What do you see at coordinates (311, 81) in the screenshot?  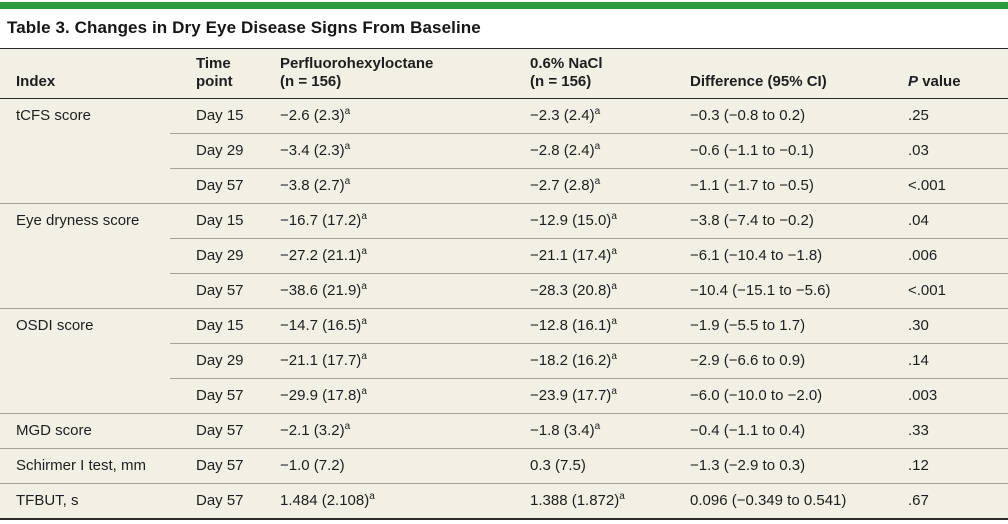 I see `header-drug-line2: (n = 156)` at bounding box center [311, 81].